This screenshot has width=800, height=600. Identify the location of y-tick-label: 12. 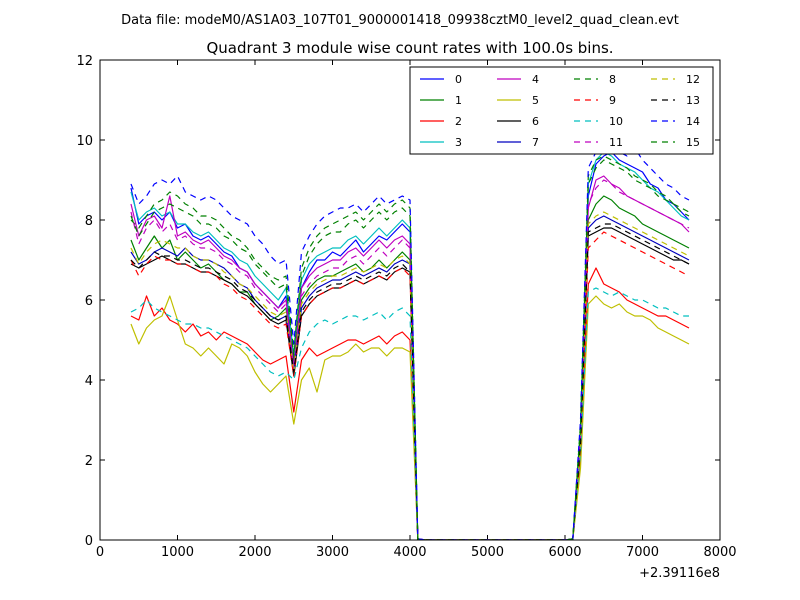
(84, 61).